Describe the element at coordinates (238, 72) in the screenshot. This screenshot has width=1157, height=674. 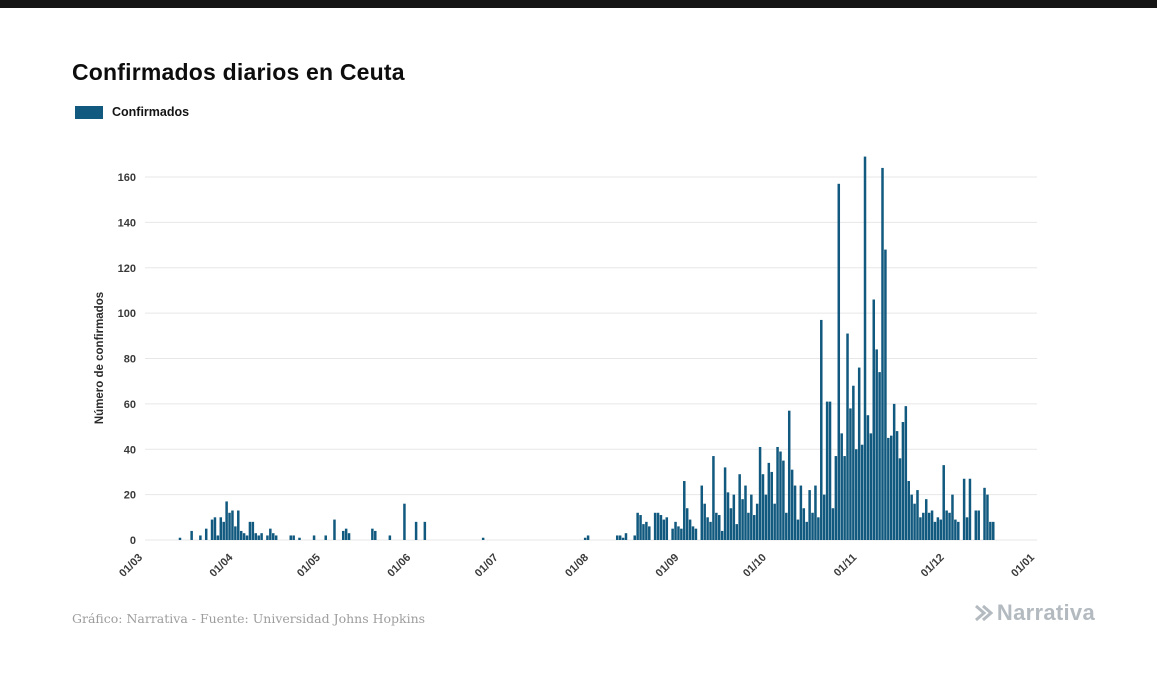
I see `chart-title: Confirmados diarios en Ceuta` at that location.